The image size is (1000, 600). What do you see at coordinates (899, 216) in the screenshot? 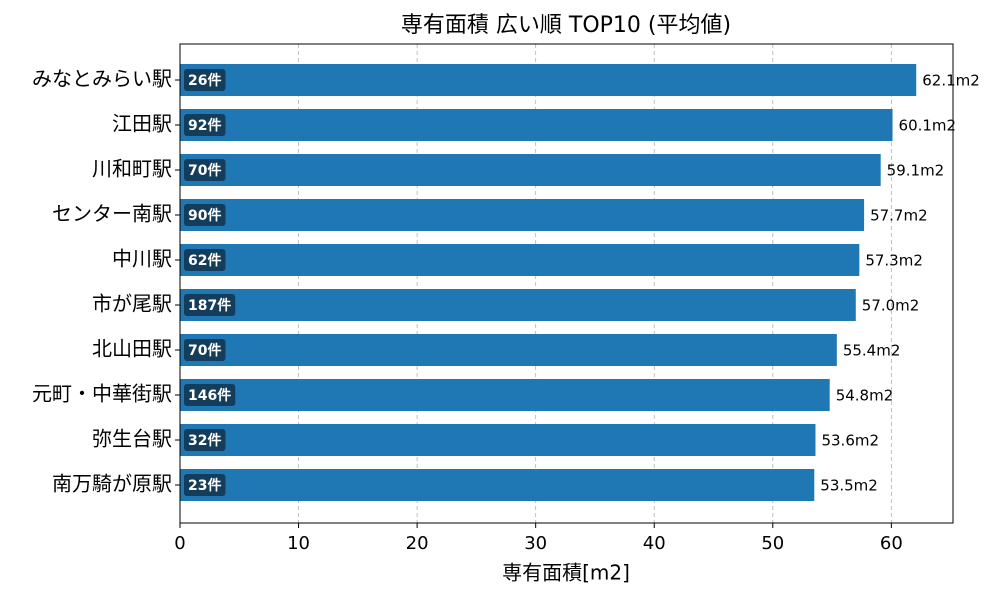
I see `value-label: 57.7m2` at bounding box center [899, 216].